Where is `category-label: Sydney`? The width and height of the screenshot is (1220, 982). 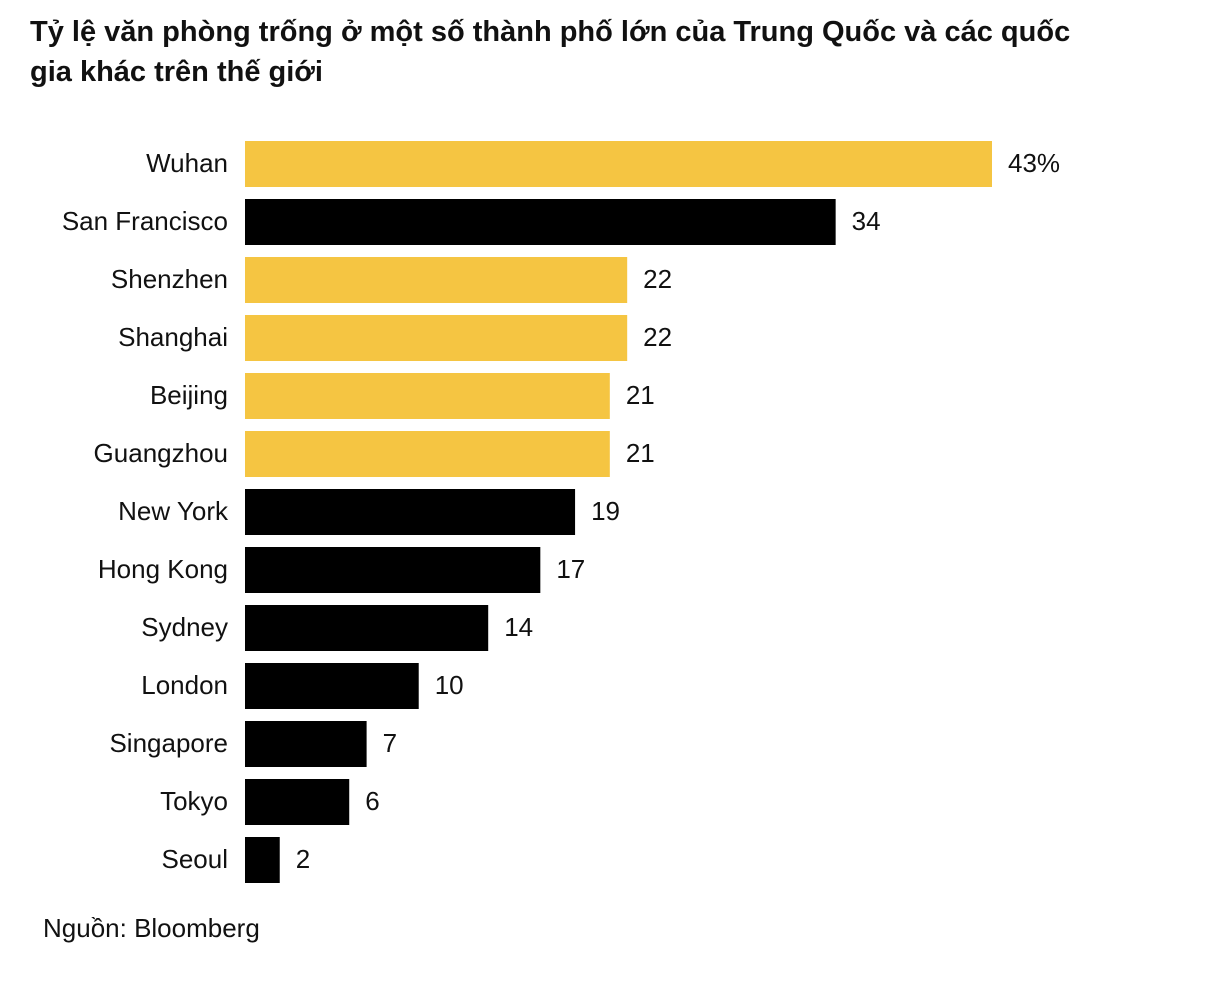 category-label: Sydney is located at coordinates (184, 627).